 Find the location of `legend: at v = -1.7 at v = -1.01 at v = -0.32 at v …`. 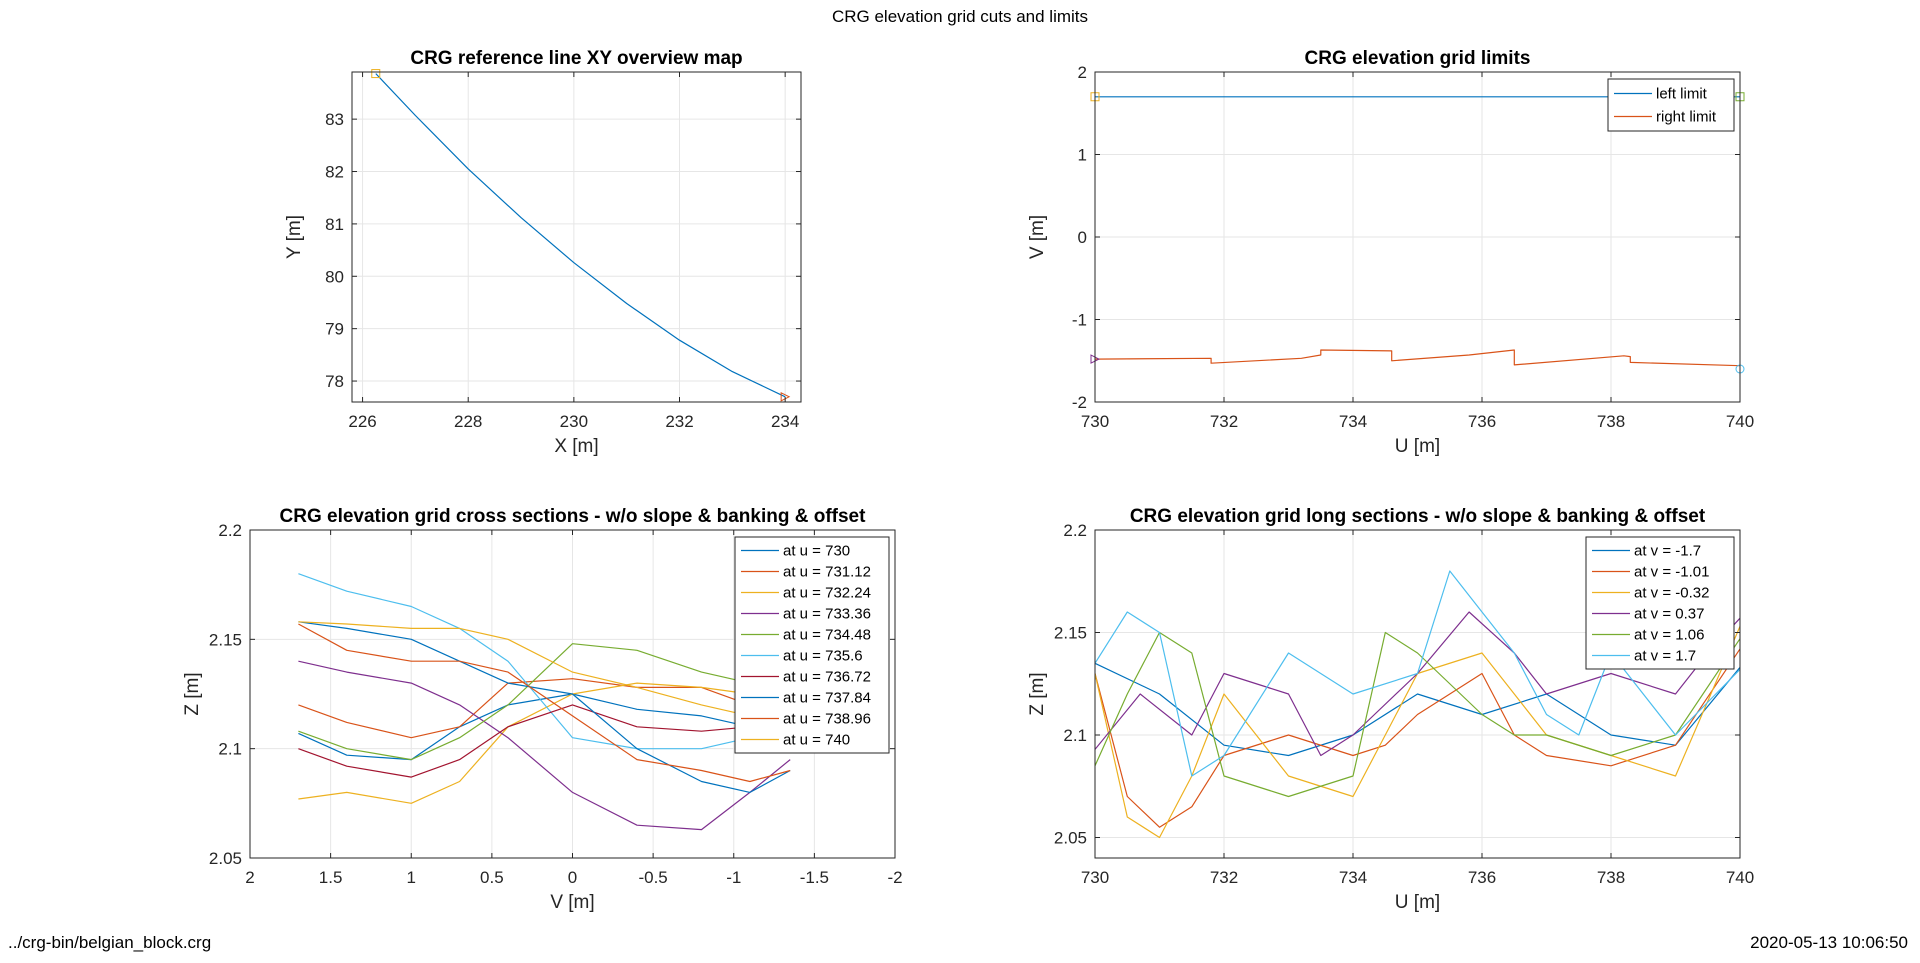

legend: at v = -1.7 at v = -1.01 at v = -0.32 at v … is located at coordinates (1660, 603).